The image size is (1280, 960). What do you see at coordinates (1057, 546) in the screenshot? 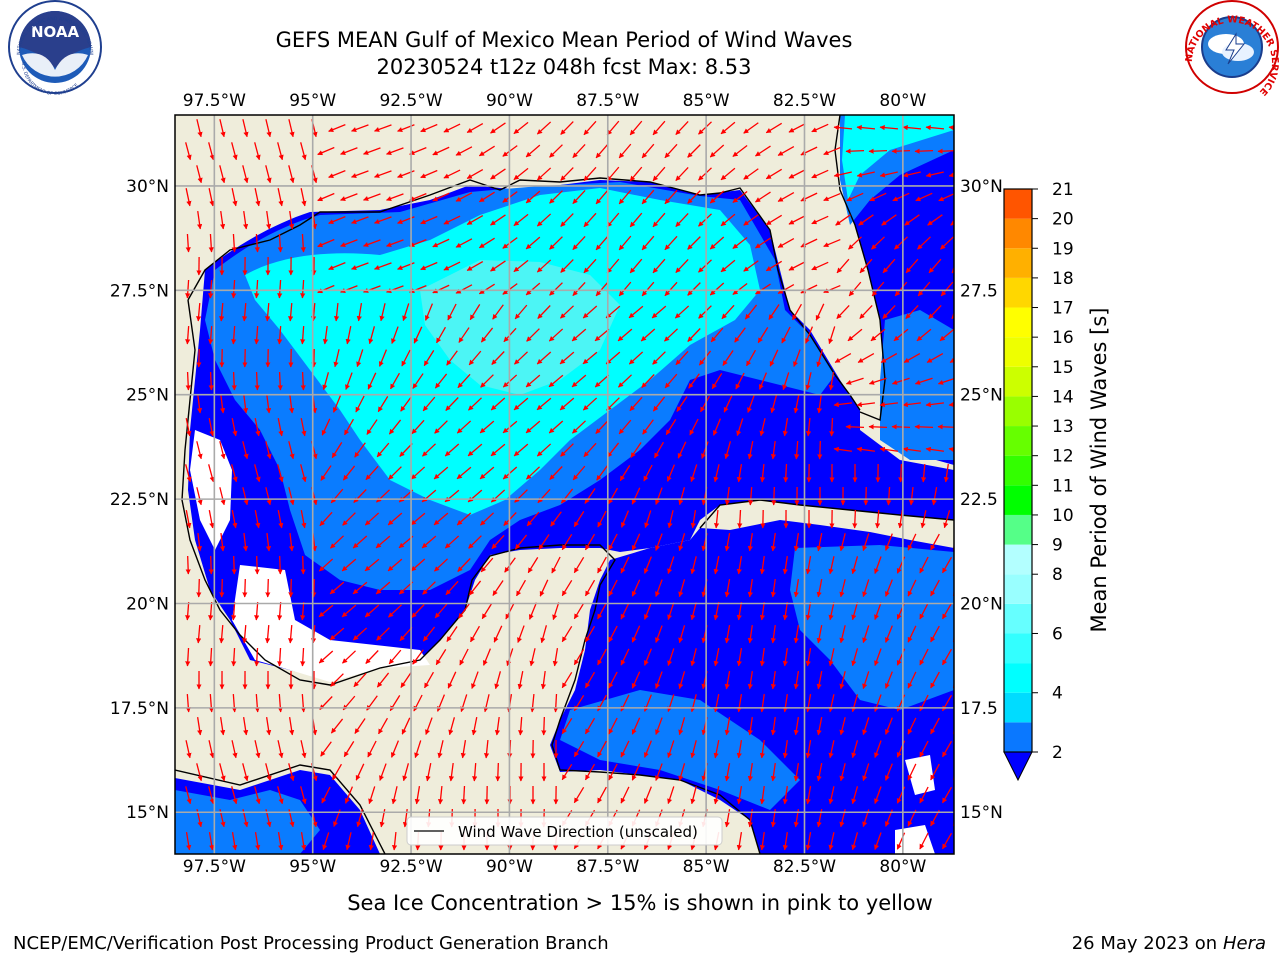
I see `colorbar-tick-label-4: 9` at bounding box center [1057, 546].